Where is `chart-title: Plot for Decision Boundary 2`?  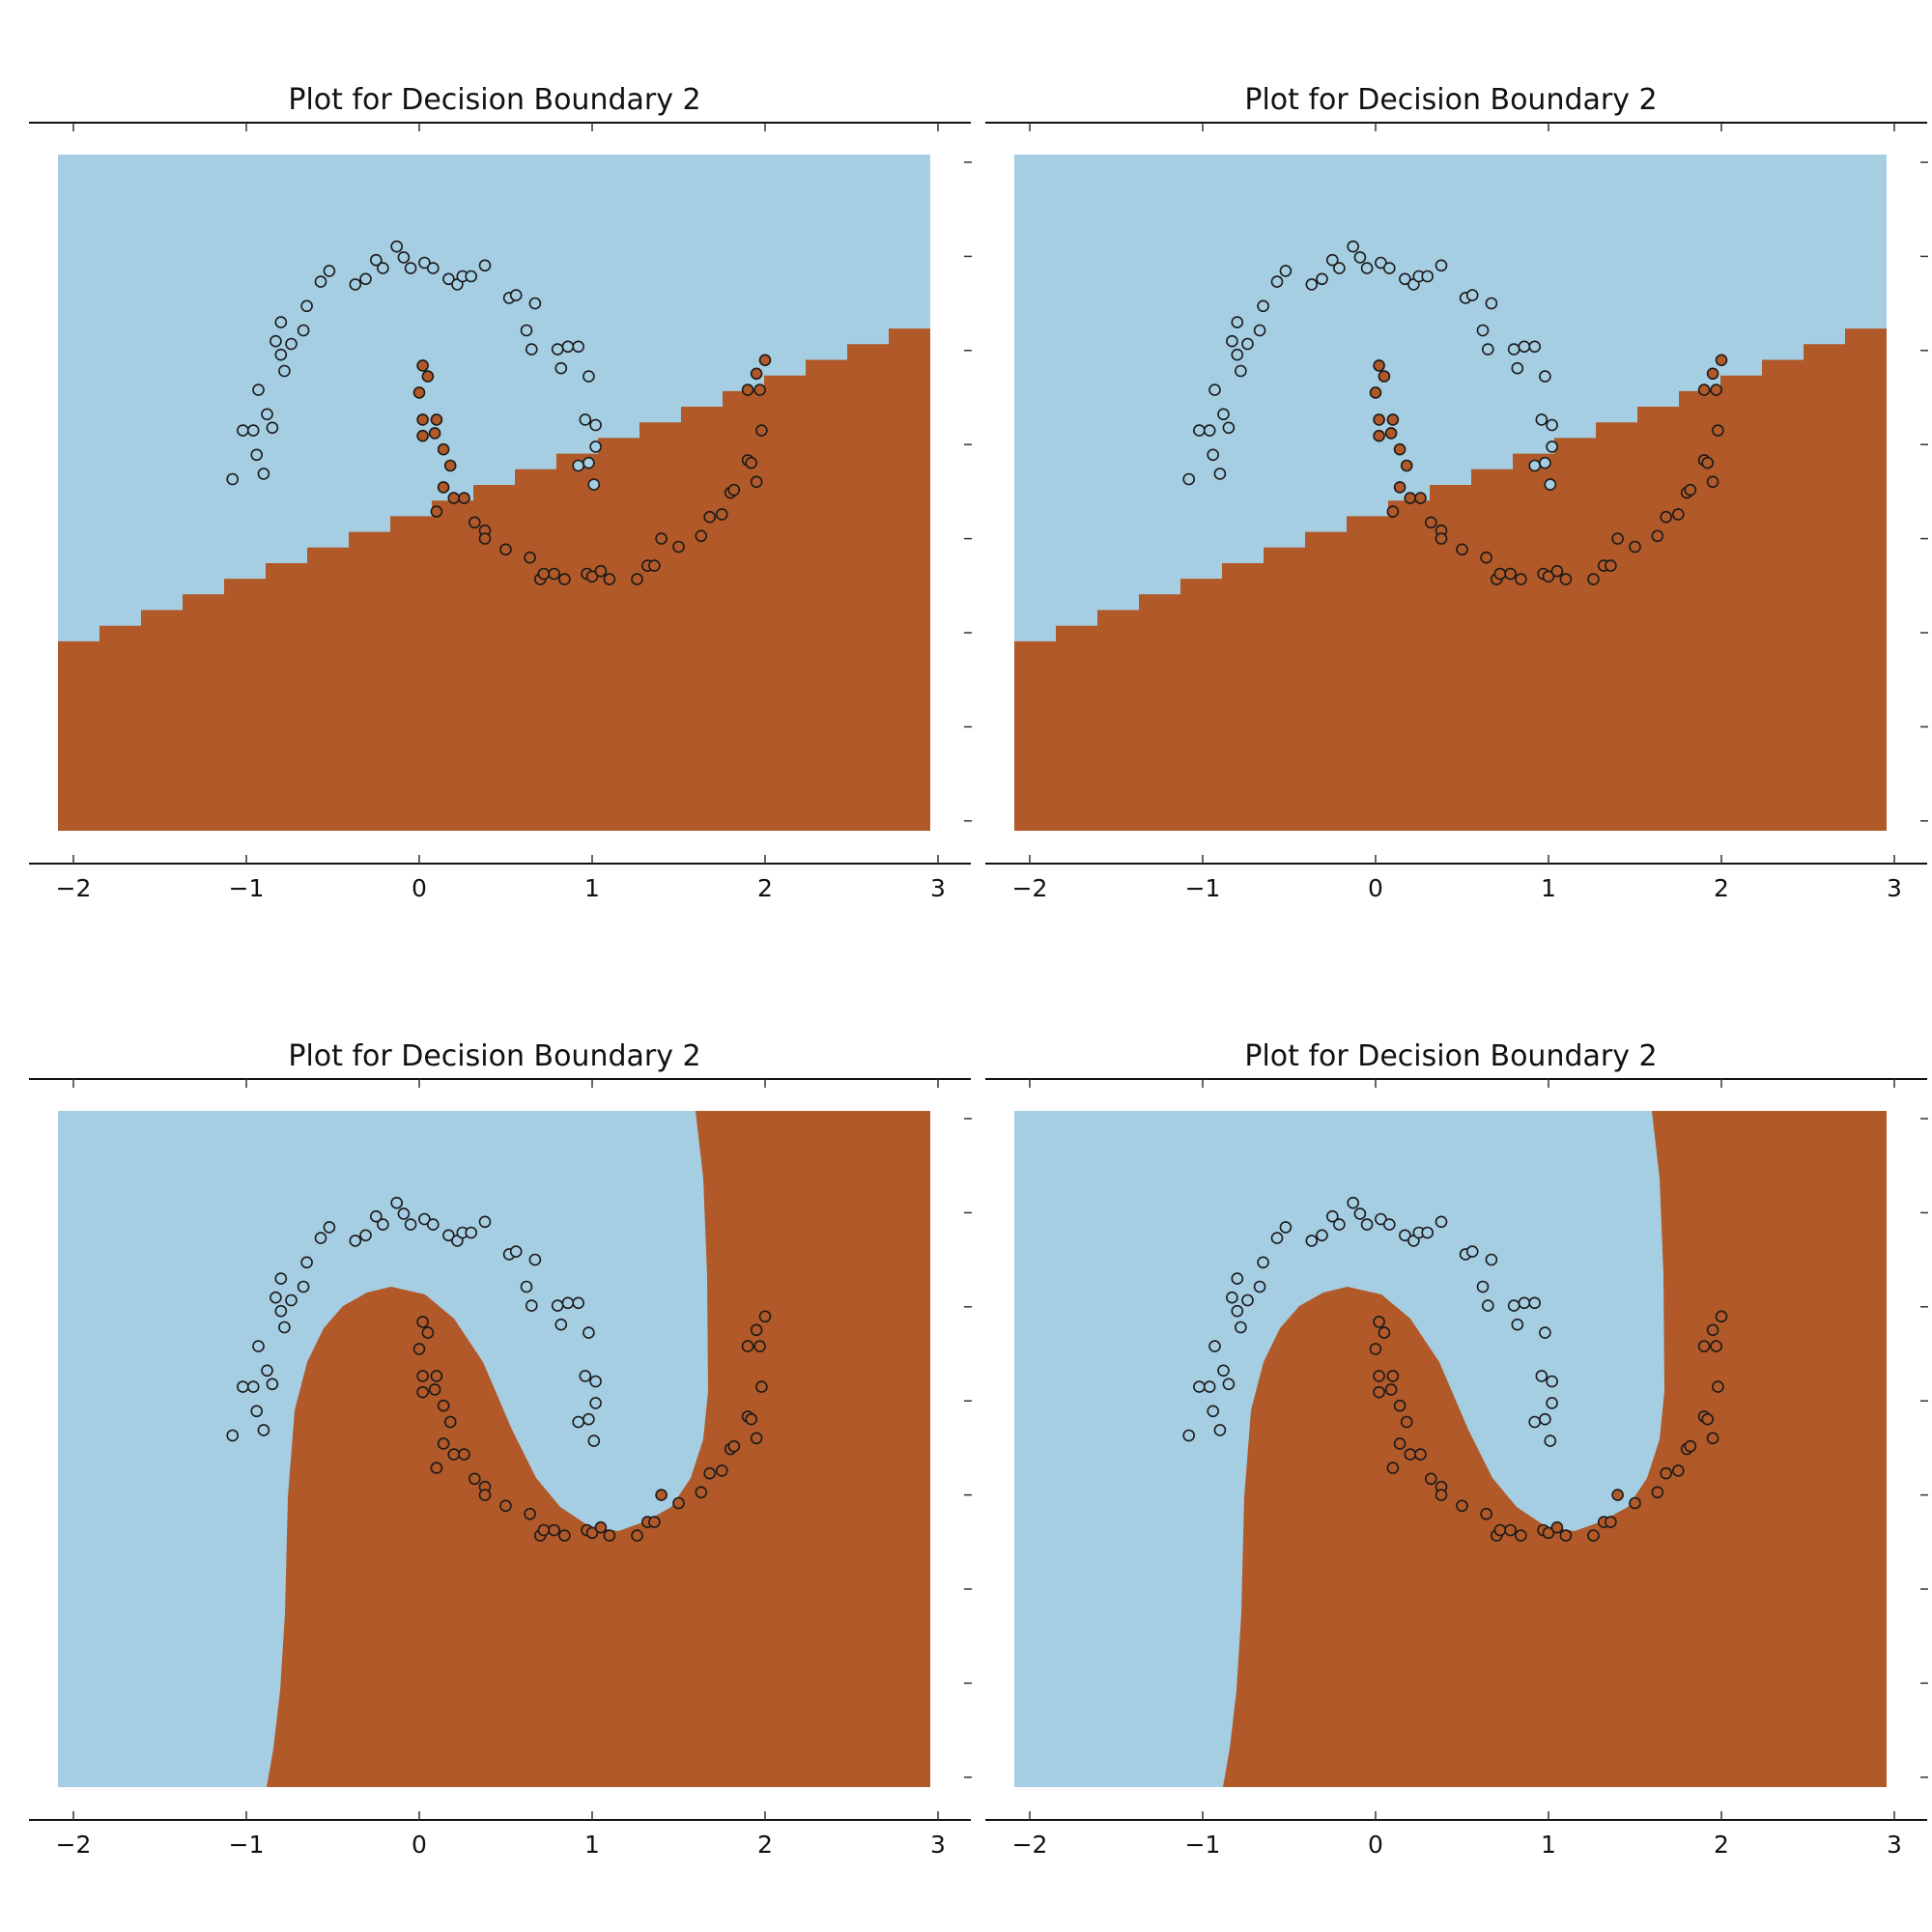 chart-title: Plot for Decision Boundary 2 is located at coordinates (1450, 100).